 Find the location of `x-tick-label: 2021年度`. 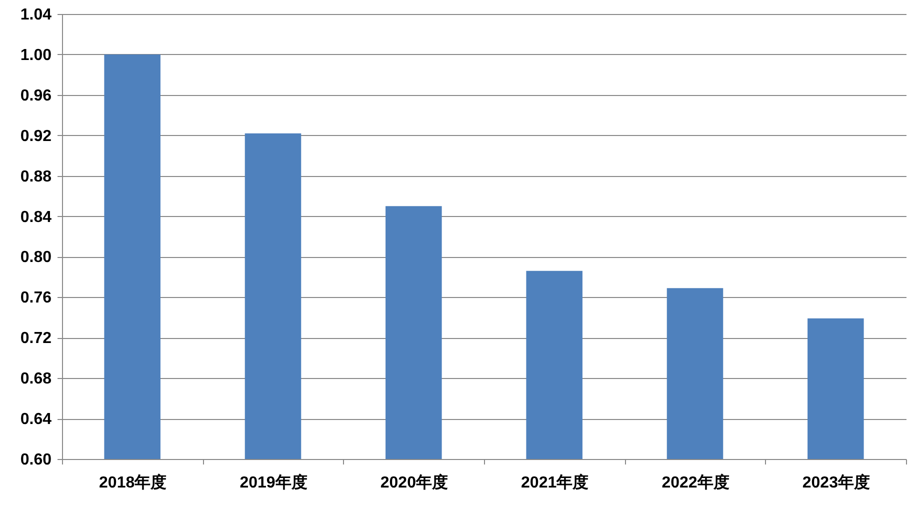

x-tick-label: 2021年度 is located at coordinates (555, 482).